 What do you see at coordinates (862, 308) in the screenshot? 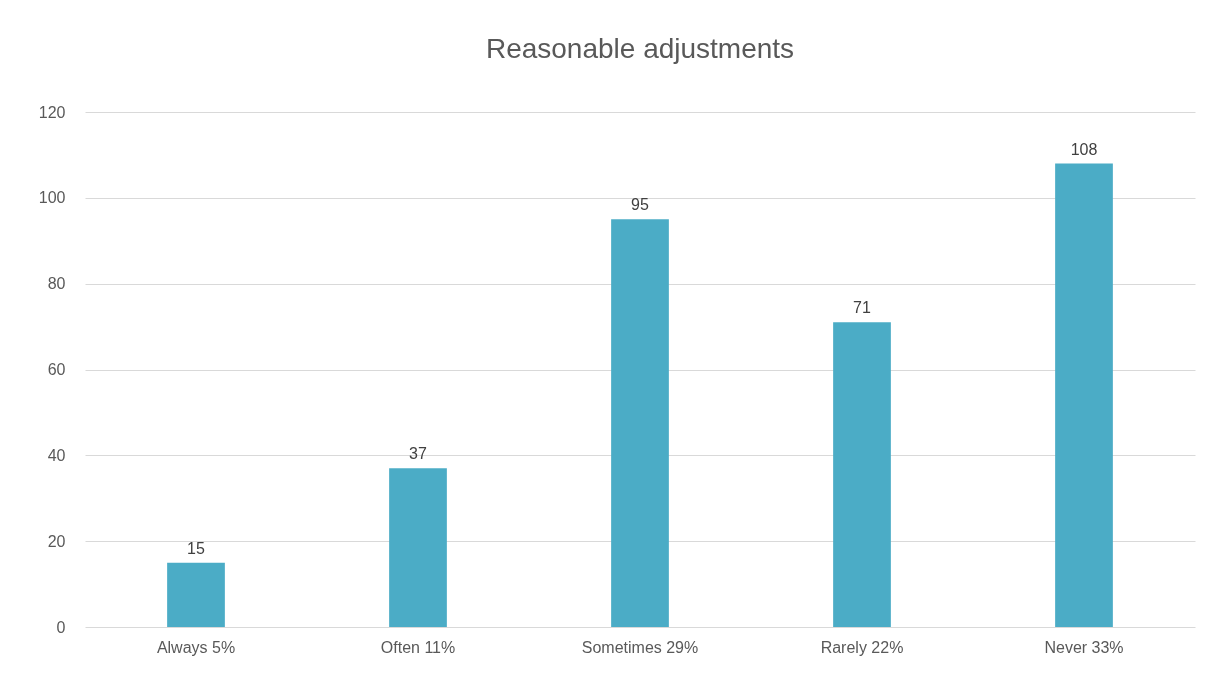
I see `data-label: 71` at bounding box center [862, 308].